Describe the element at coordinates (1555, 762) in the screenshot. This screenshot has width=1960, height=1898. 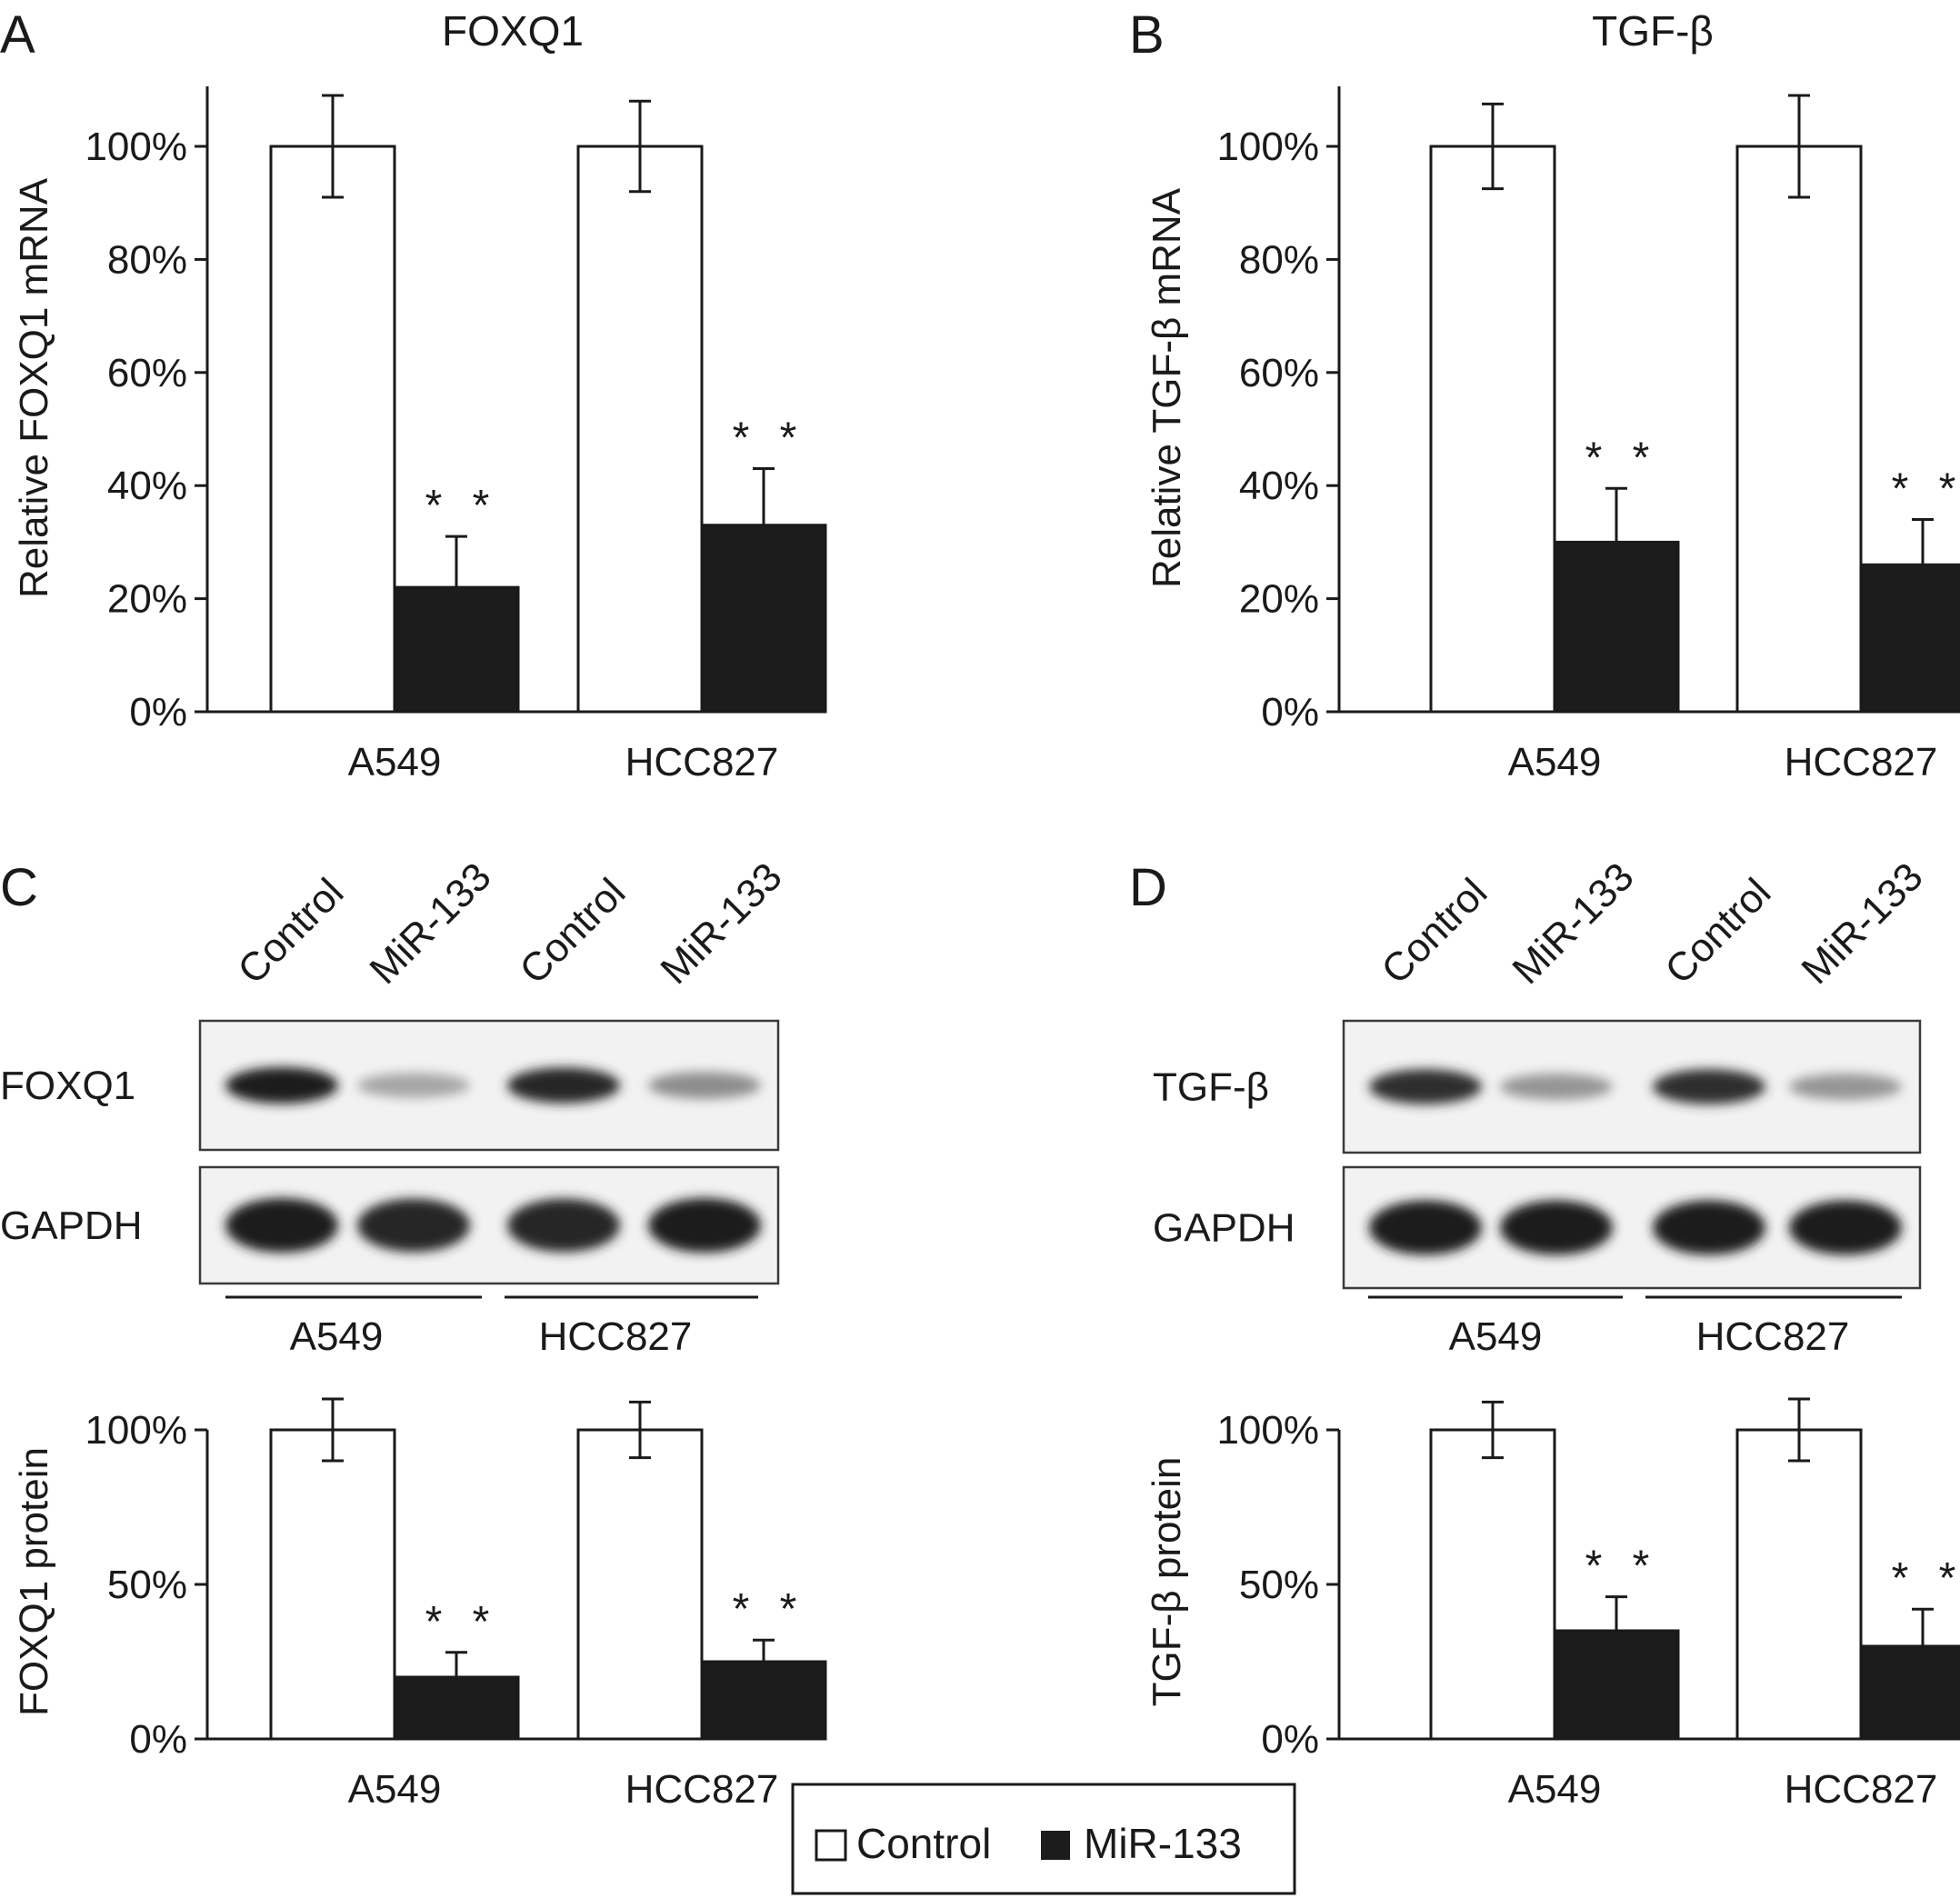
I see `panel-b-category-label: A549` at that location.